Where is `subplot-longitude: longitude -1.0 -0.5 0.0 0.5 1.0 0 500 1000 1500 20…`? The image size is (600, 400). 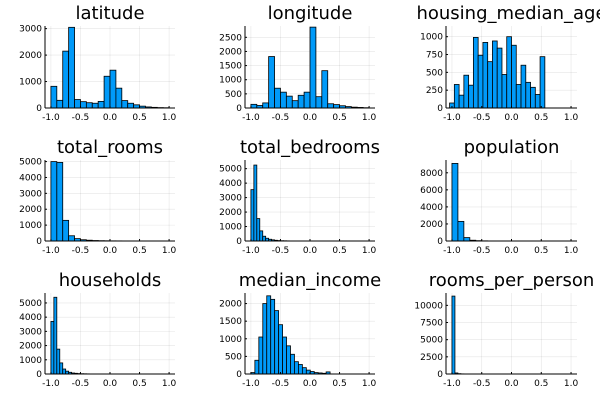 subplot-longitude: longitude -1.0 -0.5 0.0 0.5 1.0 0 500 1000 1500 20… is located at coordinates (297, 63).